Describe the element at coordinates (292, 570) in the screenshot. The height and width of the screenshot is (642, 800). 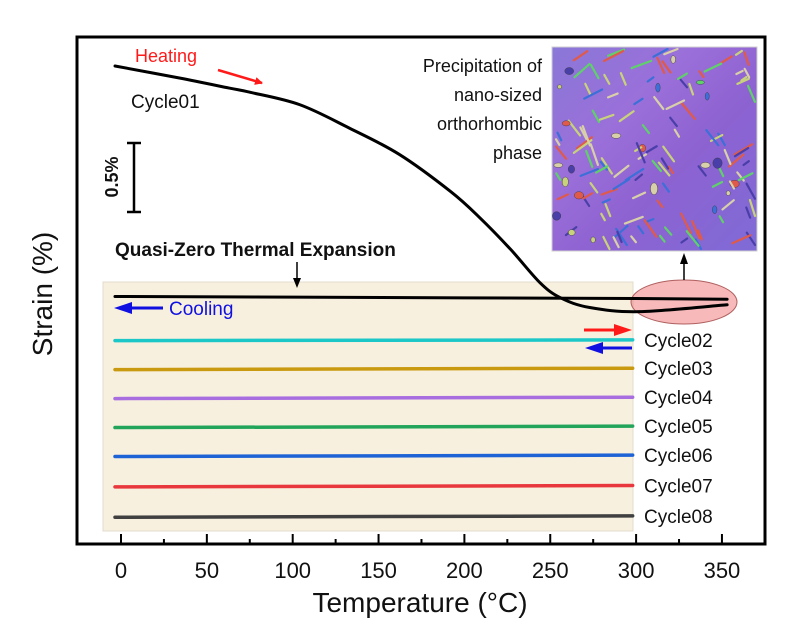
I see `x-tick-label: 100` at that location.